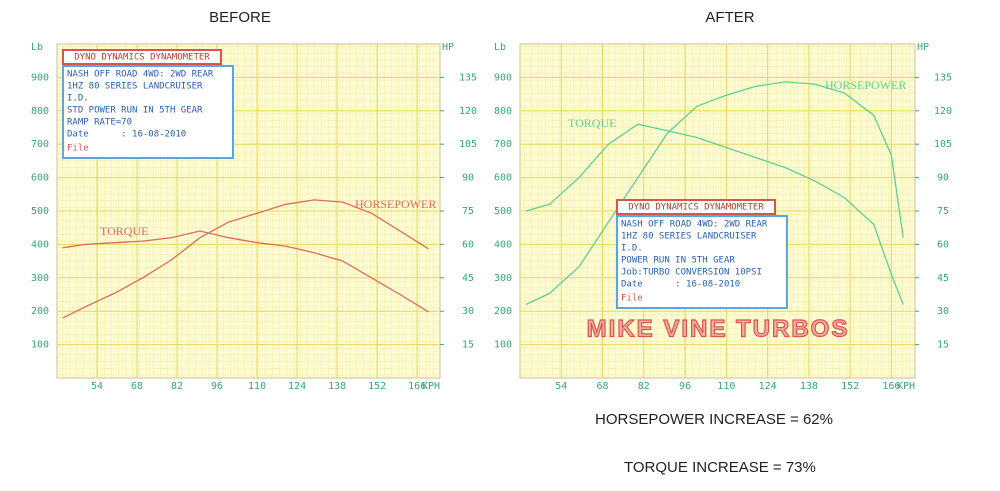 The image size is (1000, 491). I want to click on info-line: POWER RUN IN 5TH GEAR, so click(678, 261).